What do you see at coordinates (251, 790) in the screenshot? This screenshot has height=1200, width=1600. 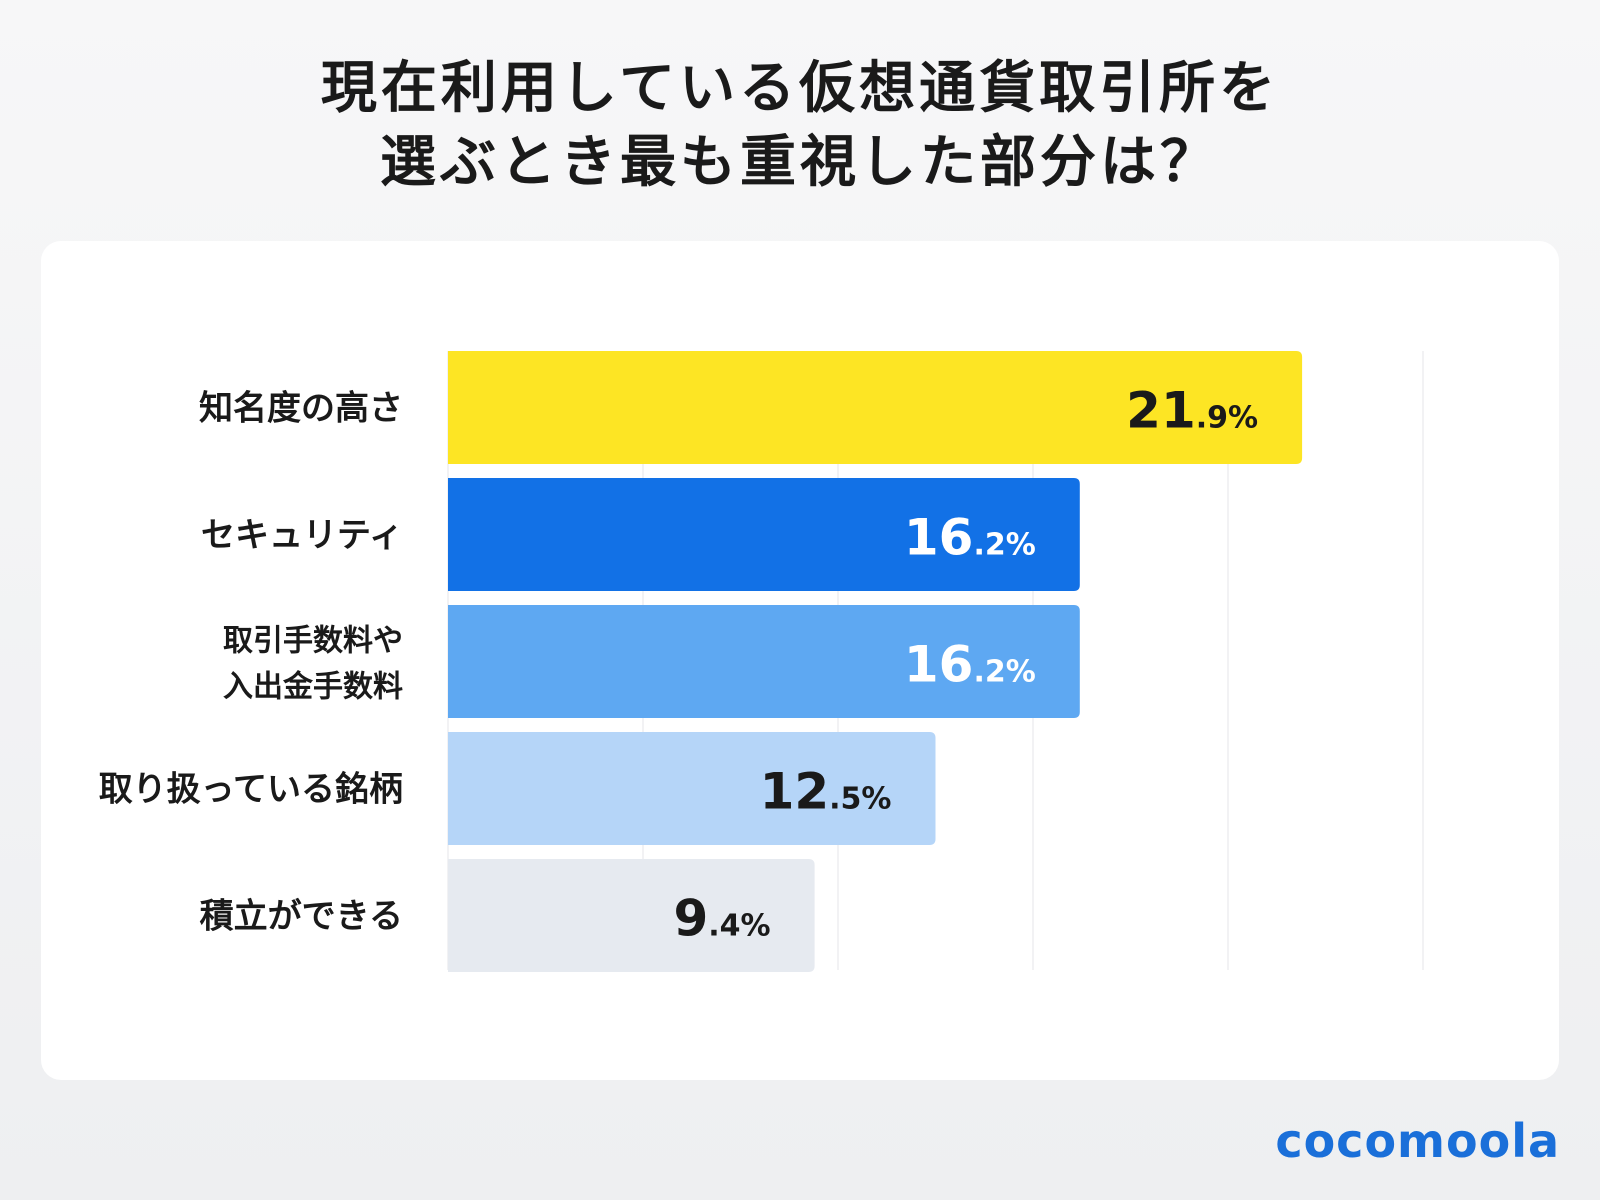 I see `category-label: 取り扱っている銘柄` at bounding box center [251, 790].